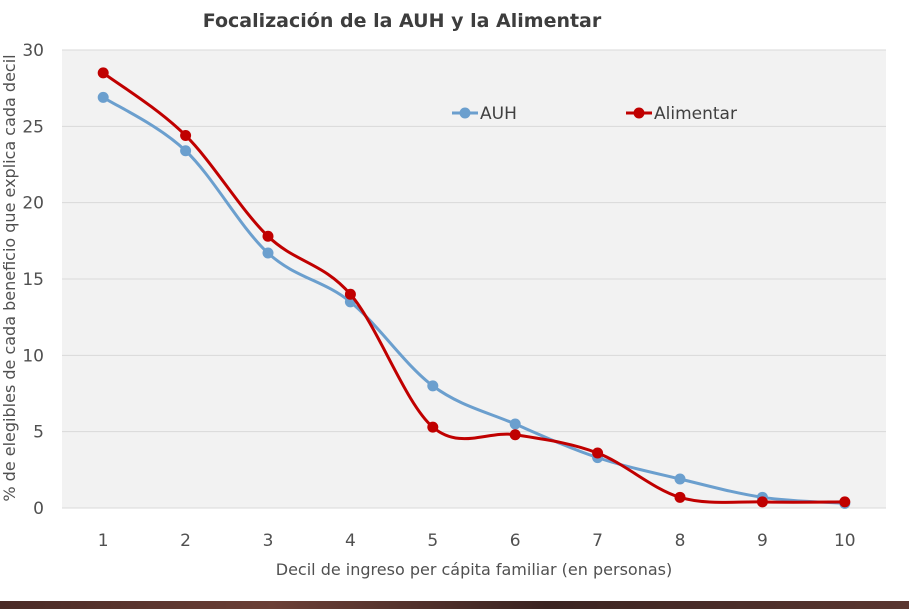 This screenshot has height=609, width=909. Describe the element at coordinates (454, 605) in the screenshot. I see `bottom-edge-strip` at that location.